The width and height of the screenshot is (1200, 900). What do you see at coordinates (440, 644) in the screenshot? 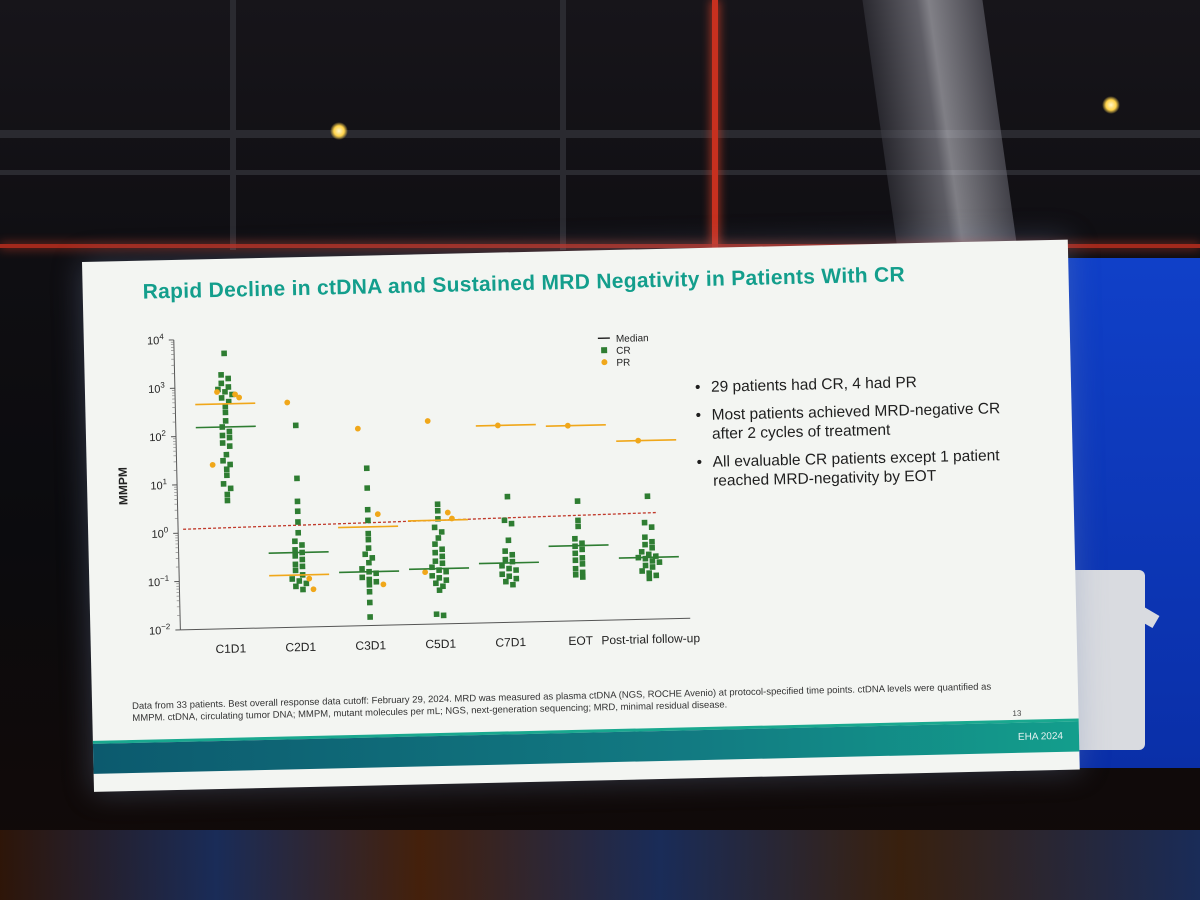
I see `x-tick-label: C5D1` at bounding box center [440, 644].